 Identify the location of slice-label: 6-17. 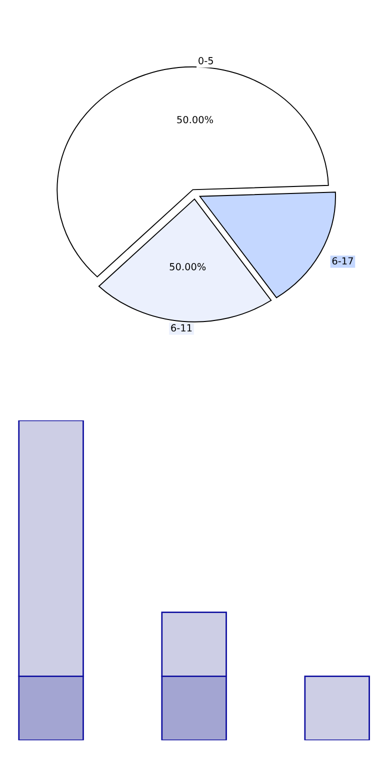
(342, 261).